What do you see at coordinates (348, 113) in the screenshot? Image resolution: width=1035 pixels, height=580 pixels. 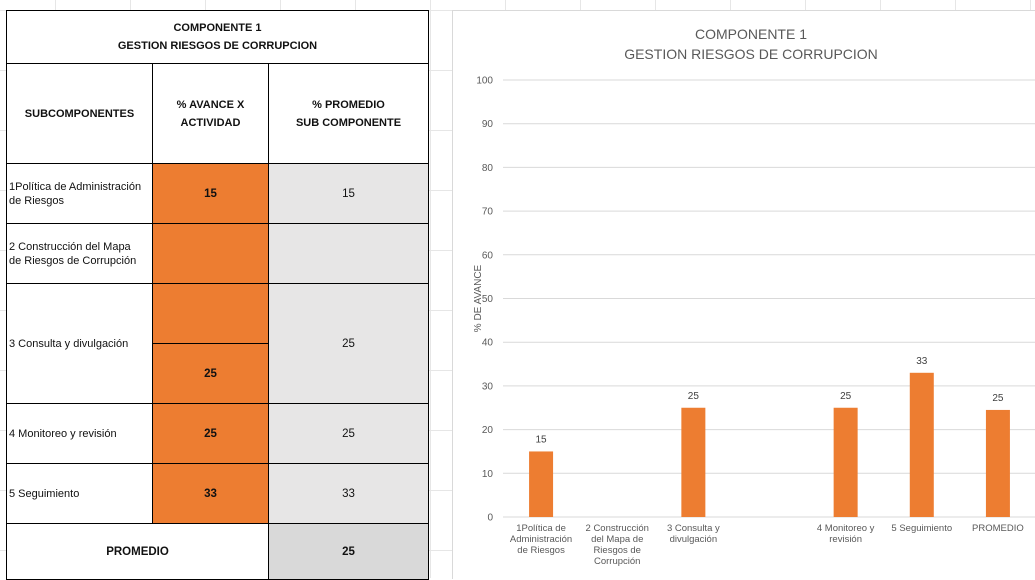 I see `header-promedio: % PROMEDIO SUB COMPONENTE` at bounding box center [348, 113].